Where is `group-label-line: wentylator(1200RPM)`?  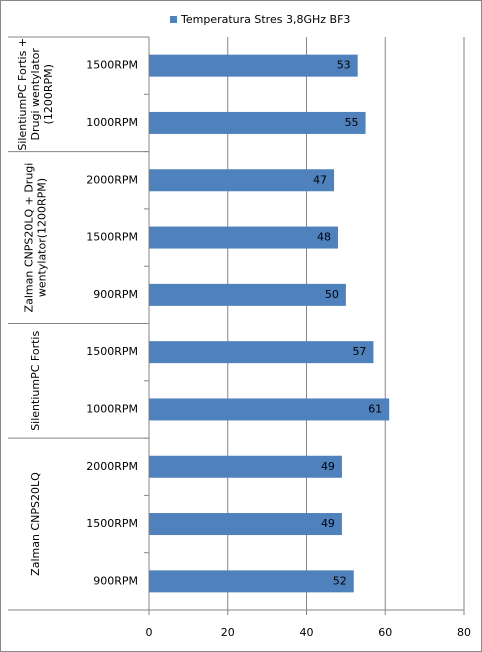
group-label-line: wentylator(1200RPM) is located at coordinates (42, 237).